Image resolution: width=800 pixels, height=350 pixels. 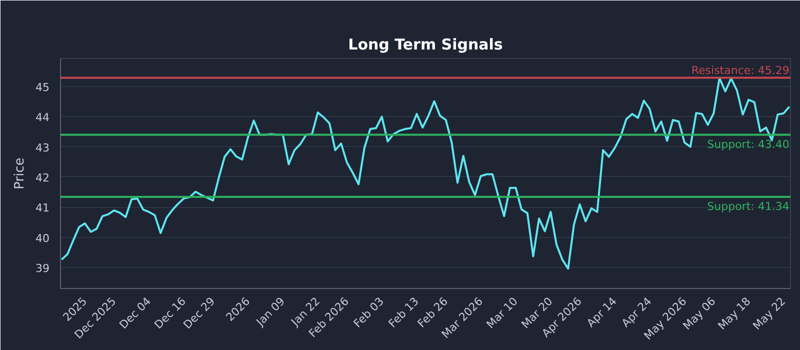 I want to click on y-tick-label: 41, so click(x=43, y=208).